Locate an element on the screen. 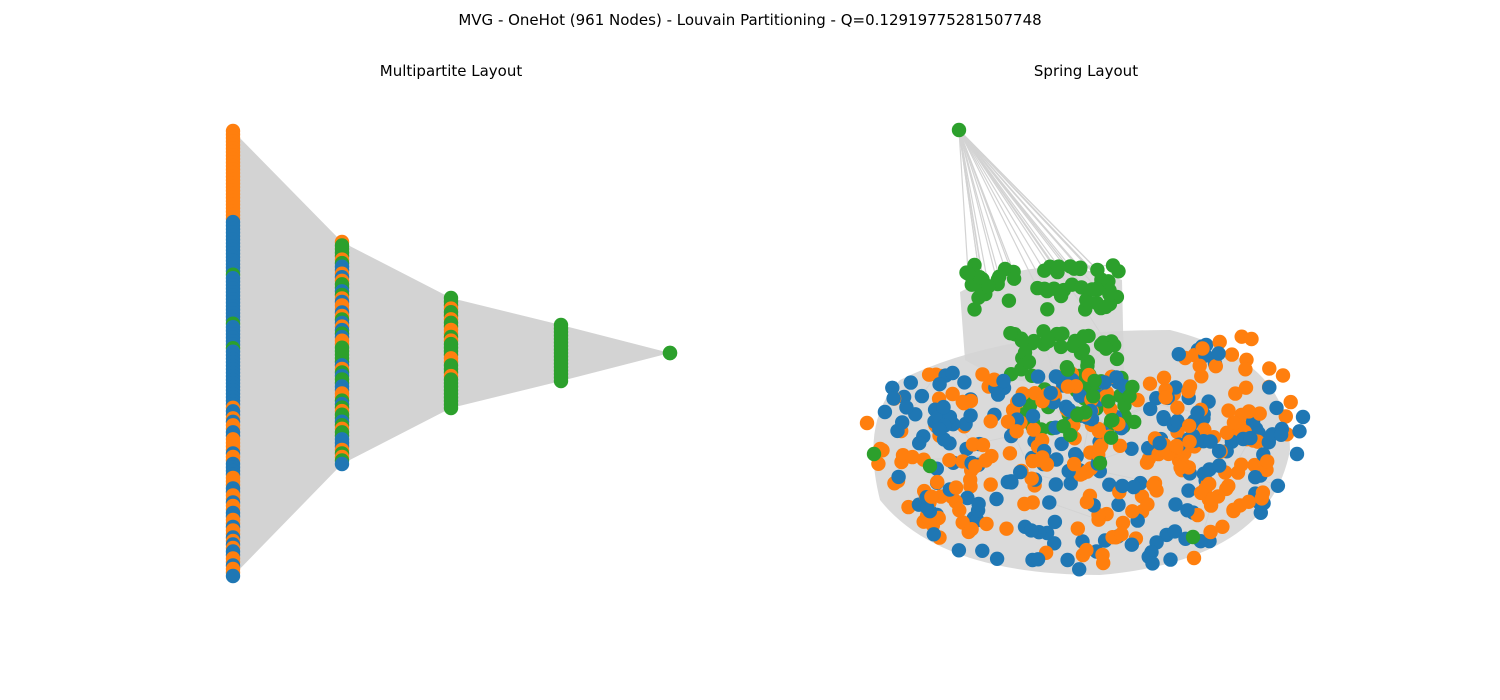 This screenshot has height=700, width=1500. hub-node is located at coordinates (959, 130).